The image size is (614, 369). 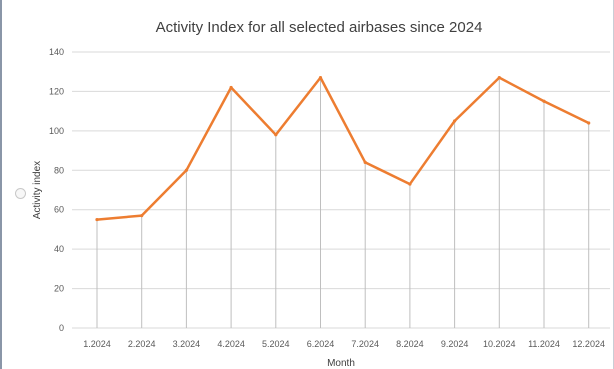 I want to click on y-tick-label: 120, so click(x=56, y=91).